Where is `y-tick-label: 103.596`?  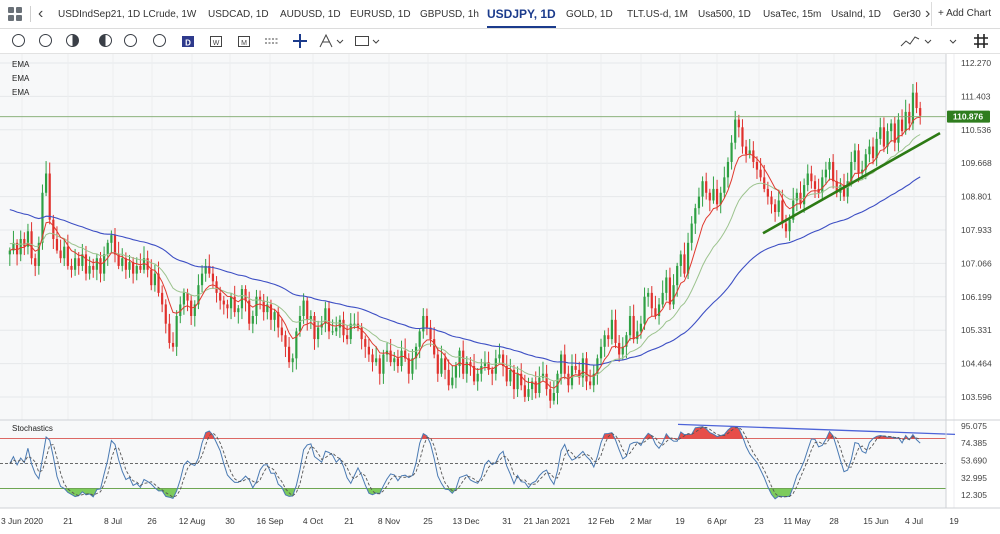 y-tick-label: 103.596 is located at coordinates (976, 397).